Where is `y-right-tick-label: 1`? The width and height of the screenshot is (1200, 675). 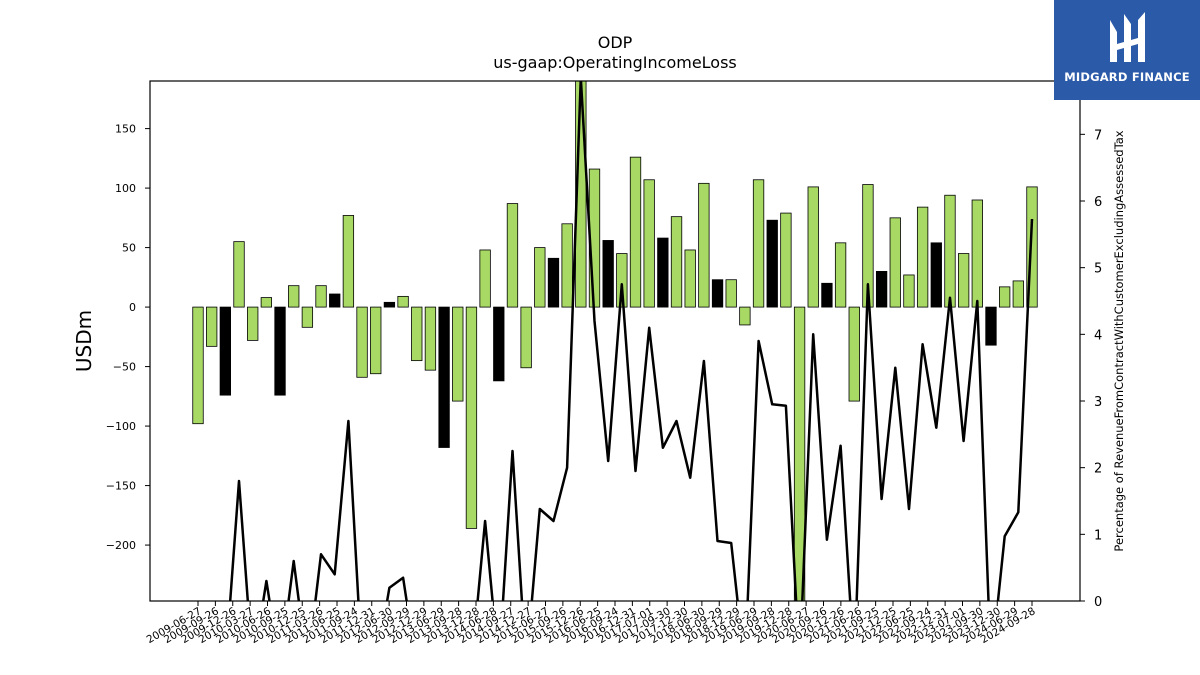 y-right-tick-label: 1 is located at coordinates (1098, 535).